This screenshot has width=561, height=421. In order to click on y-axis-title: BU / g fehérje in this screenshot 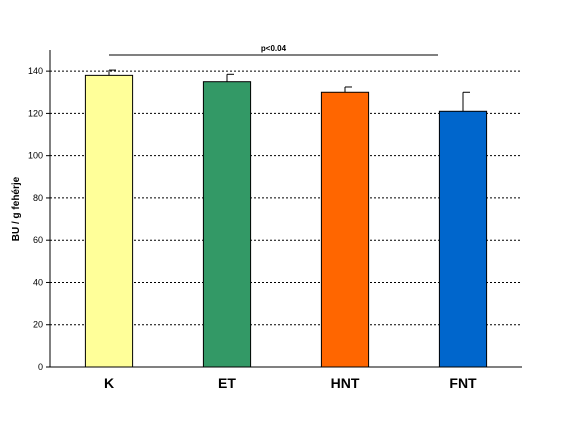, I will do `click(16, 208)`.